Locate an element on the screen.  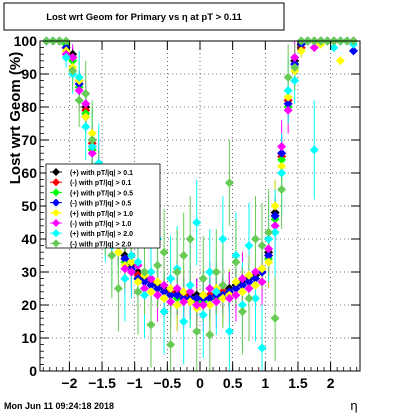
x-tick-label: 1 is located at coordinates (265, 383).